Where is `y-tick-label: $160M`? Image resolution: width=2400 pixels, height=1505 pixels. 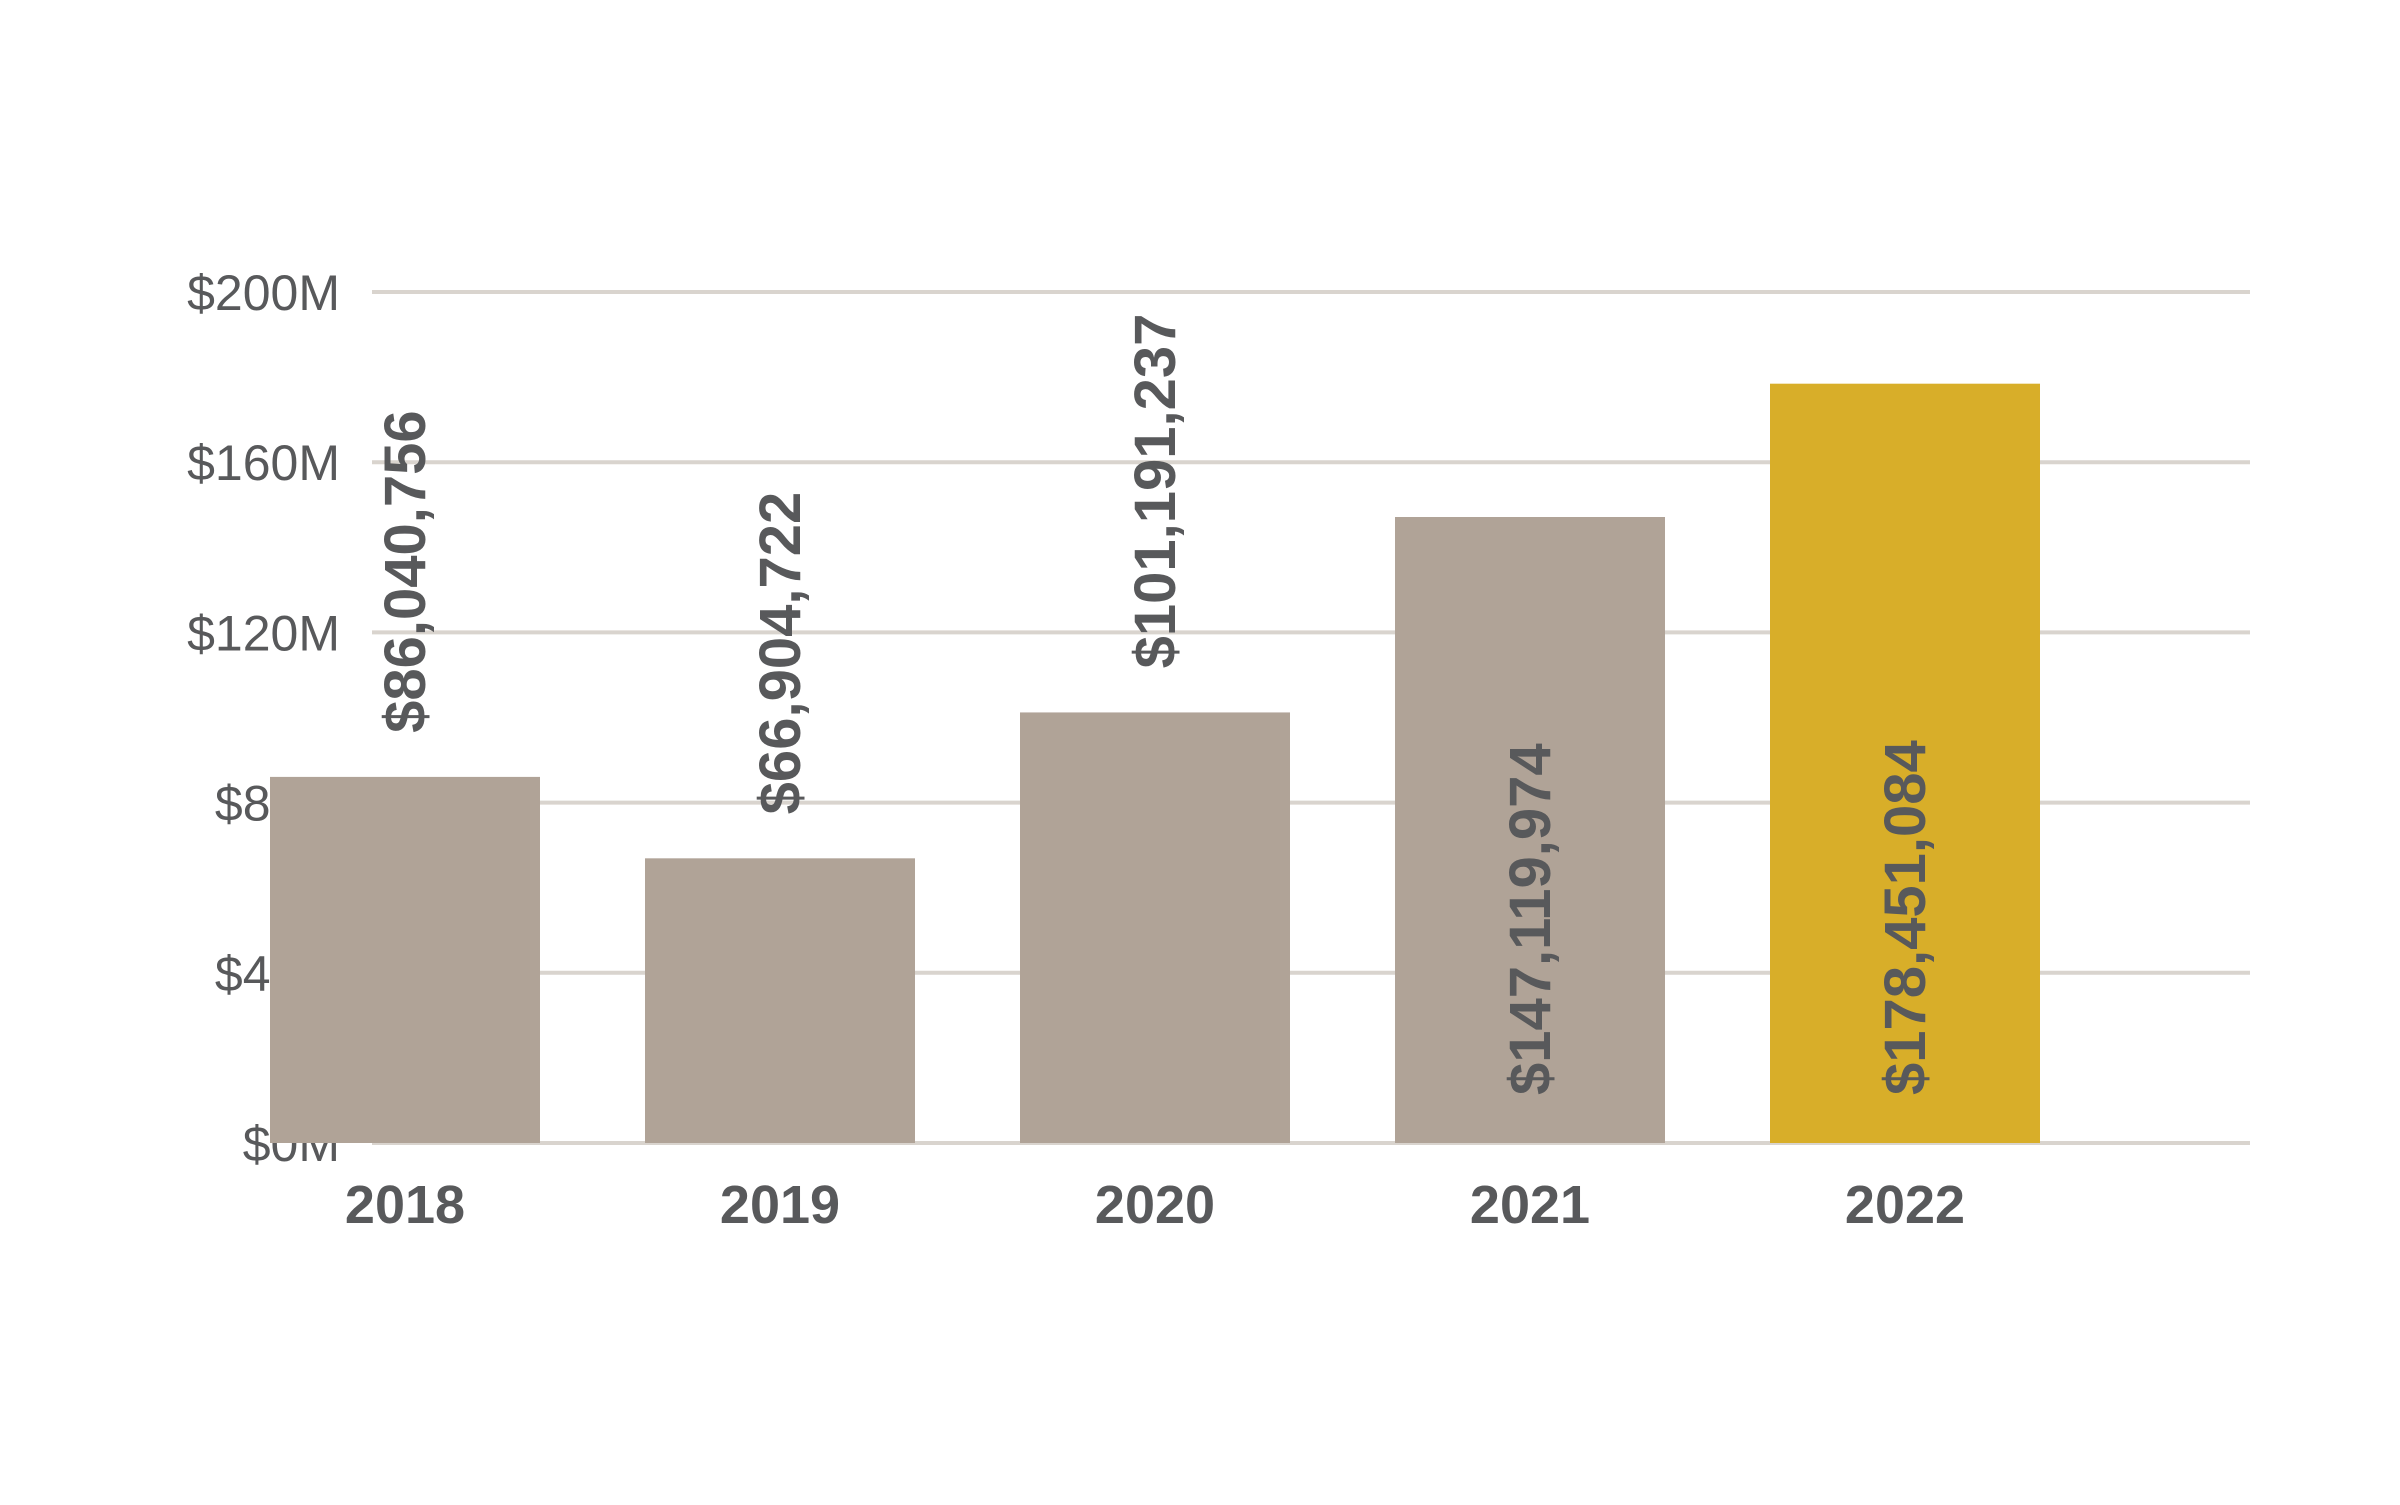
y-tick-label: $160M is located at coordinates (263, 463).